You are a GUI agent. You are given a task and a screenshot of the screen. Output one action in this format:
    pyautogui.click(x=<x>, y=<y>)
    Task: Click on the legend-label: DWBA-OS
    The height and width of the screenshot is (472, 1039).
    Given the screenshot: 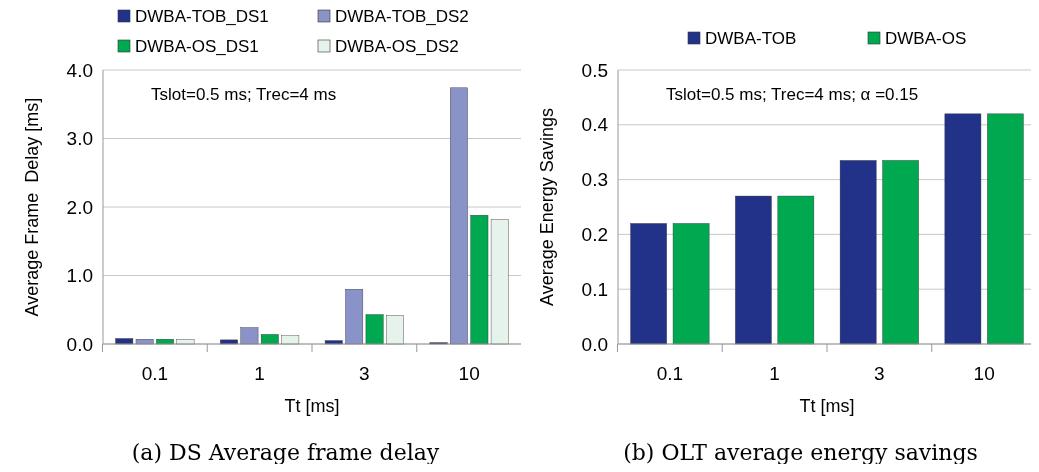 What is the action you would take?
    pyautogui.click(x=926, y=38)
    